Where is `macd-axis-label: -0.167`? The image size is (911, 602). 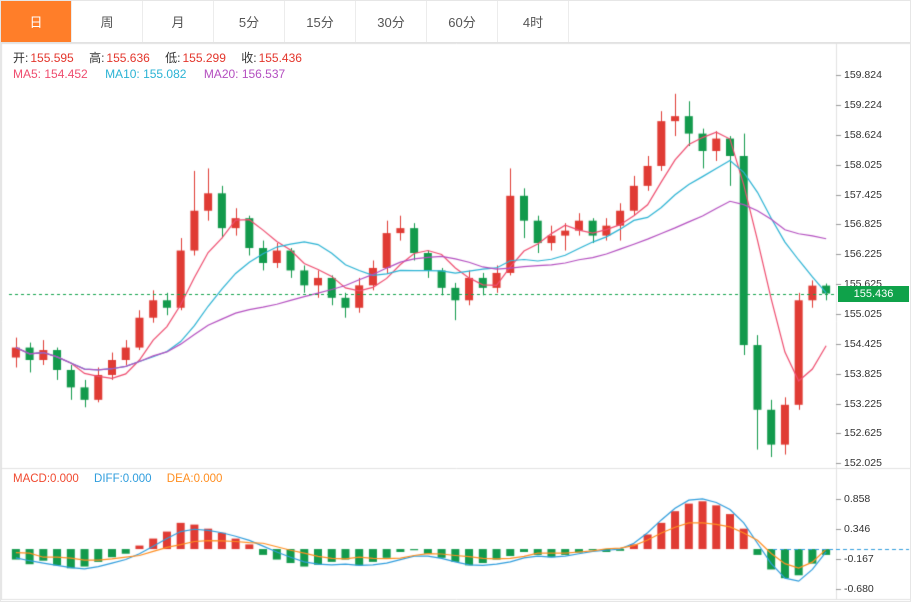 macd-axis-label: -0.167 is located at coordinates (859, 558).